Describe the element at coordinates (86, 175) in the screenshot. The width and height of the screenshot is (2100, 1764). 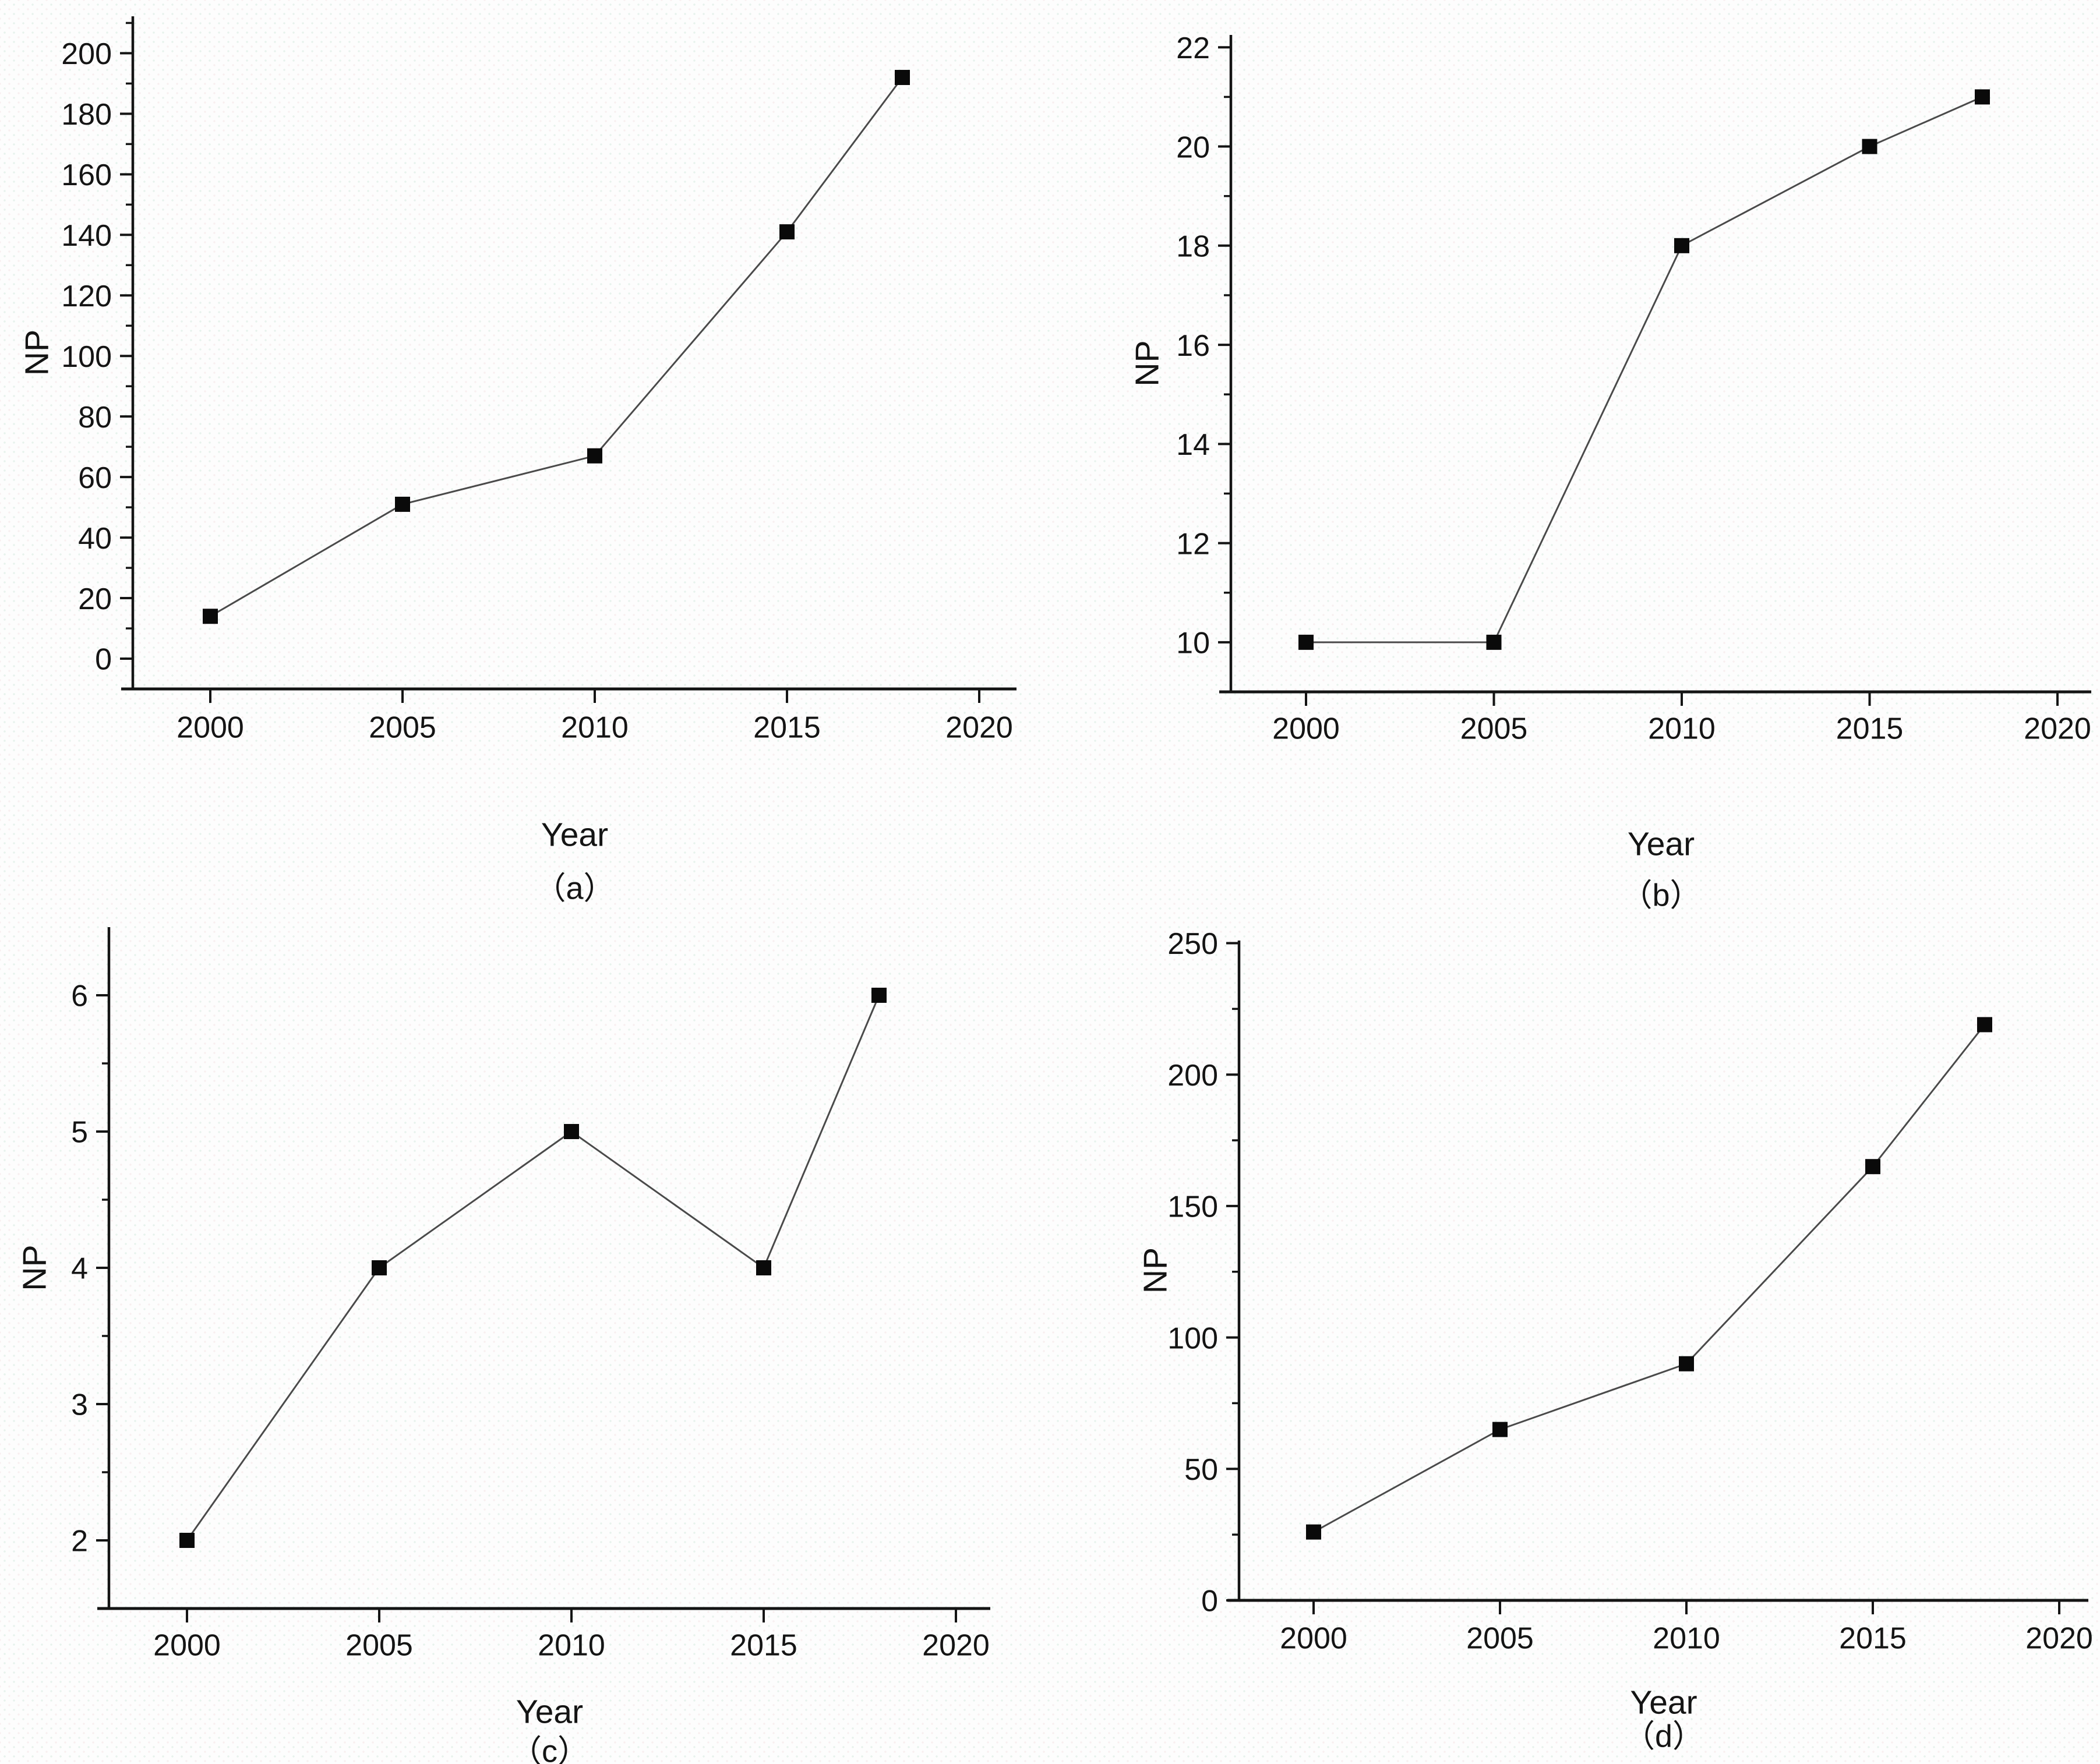
I see `y-tick-label: 160` at that location.